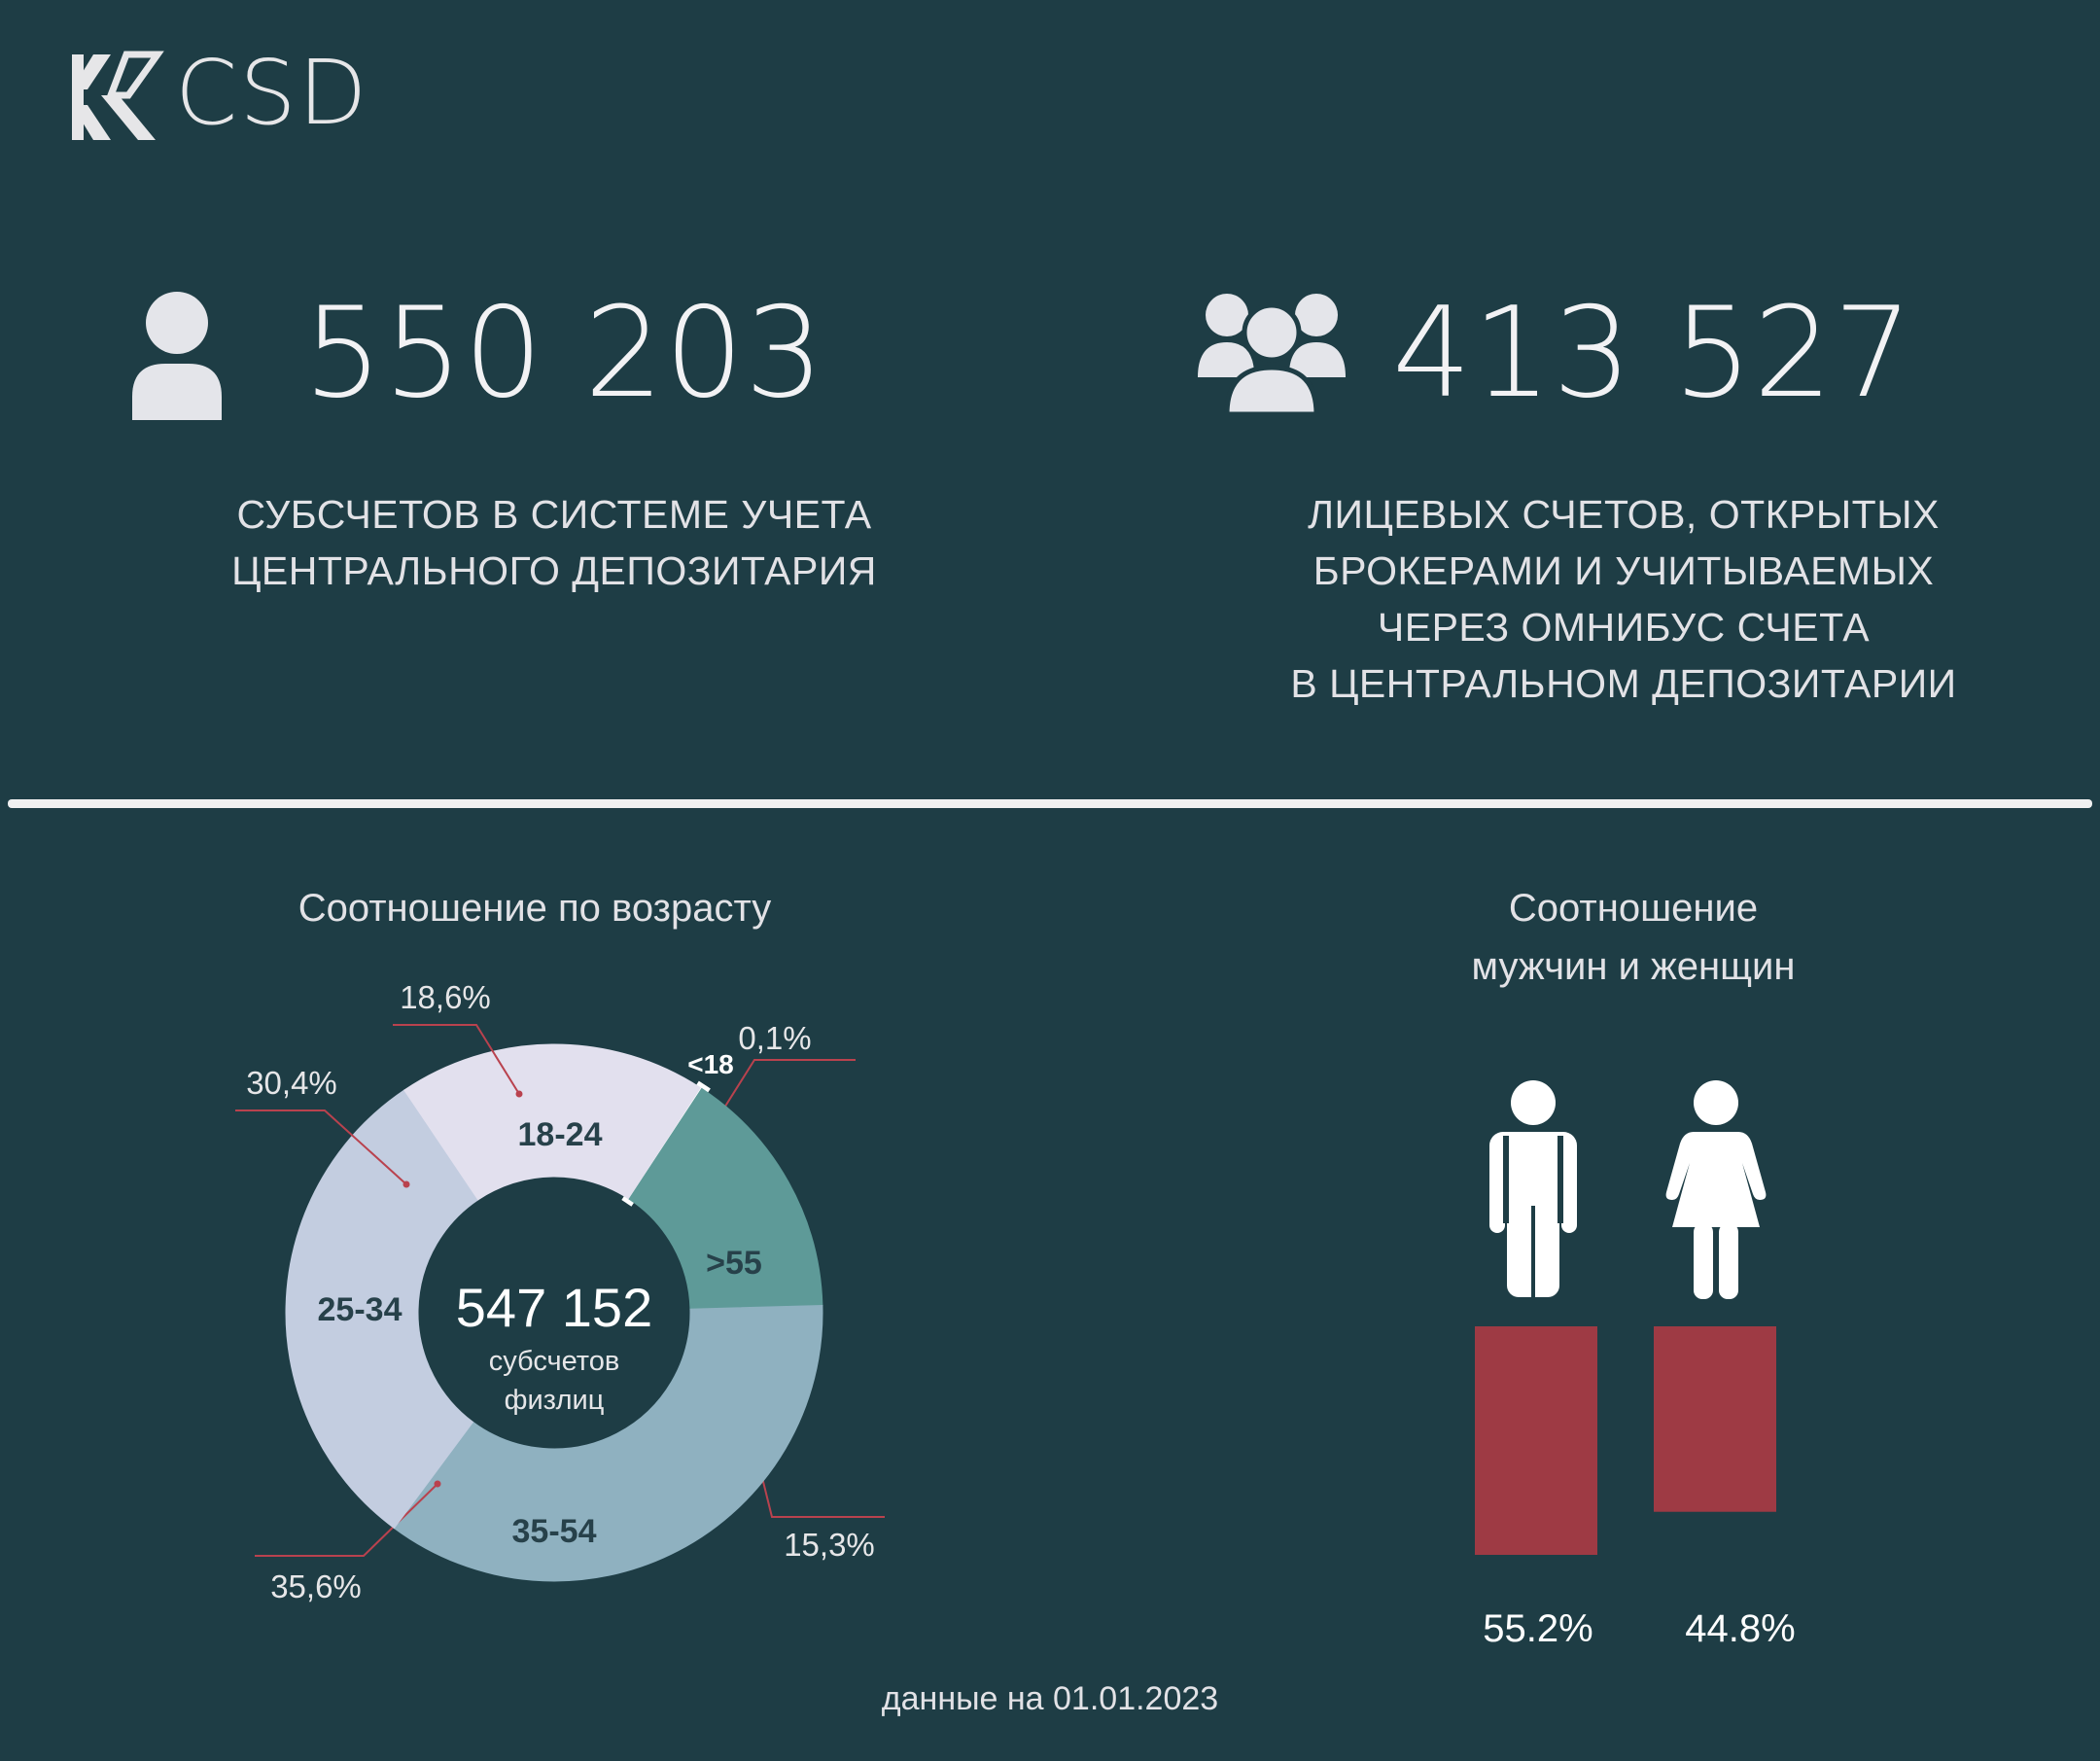 The height and width of the screenshot is (1761, 2100). Describe the element at coordinates (554, 1362) in the screenshot. I see `center-label-line: субсчетов` at that location.